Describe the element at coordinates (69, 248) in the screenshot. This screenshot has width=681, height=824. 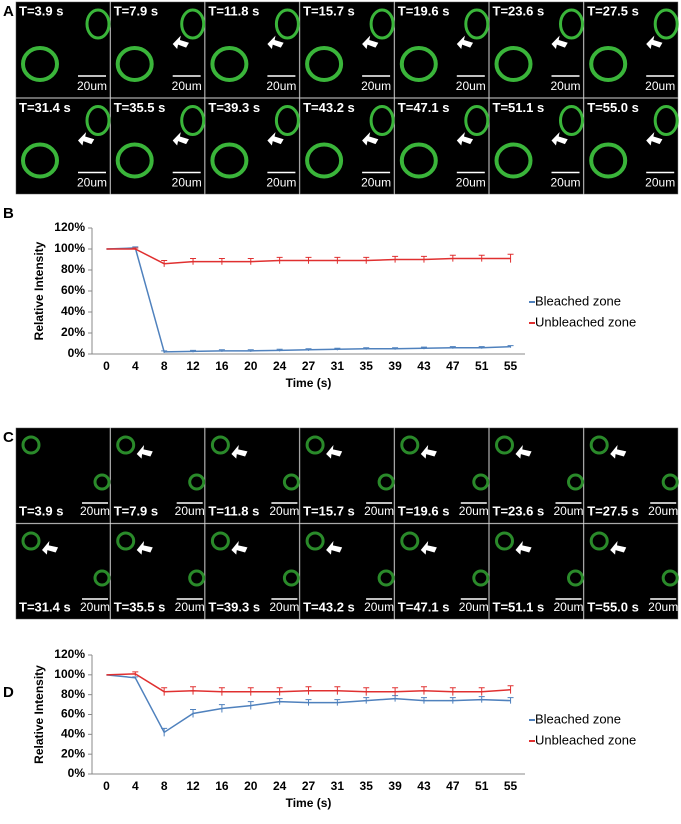
I see `y-tick-label: 100%` at that location.